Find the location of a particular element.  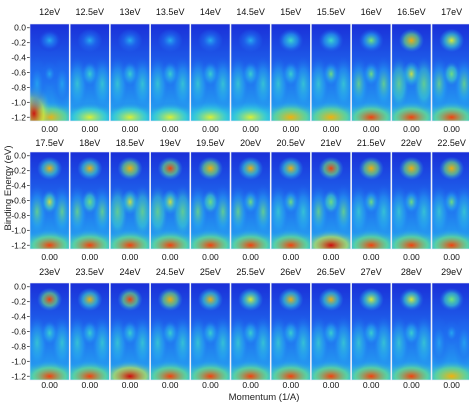

photon-energy-label: 18eV is located at coordinates (89, 143).